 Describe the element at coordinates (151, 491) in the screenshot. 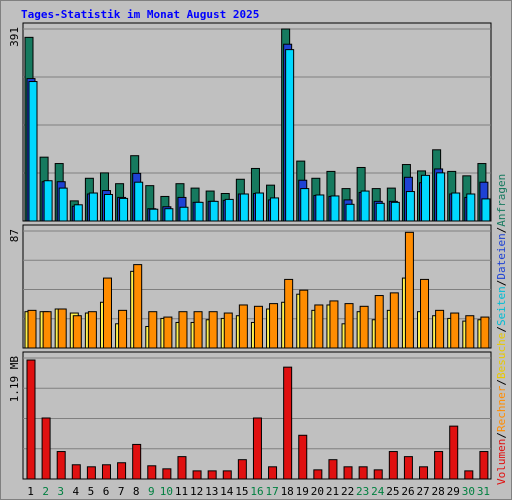

I see `day-label-9: 9` at that location.